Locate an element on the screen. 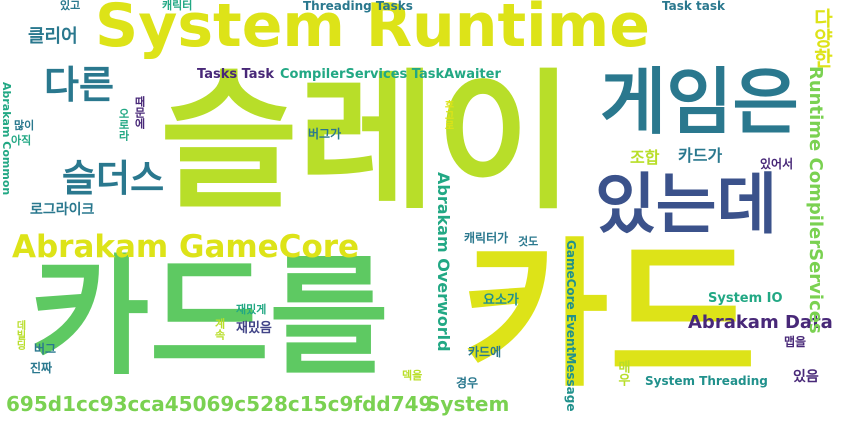 Image resolution: width=845 pixels, height=425 pixels. word-abrakam-common: Abrakam Common is located at coordinates (6, 139).